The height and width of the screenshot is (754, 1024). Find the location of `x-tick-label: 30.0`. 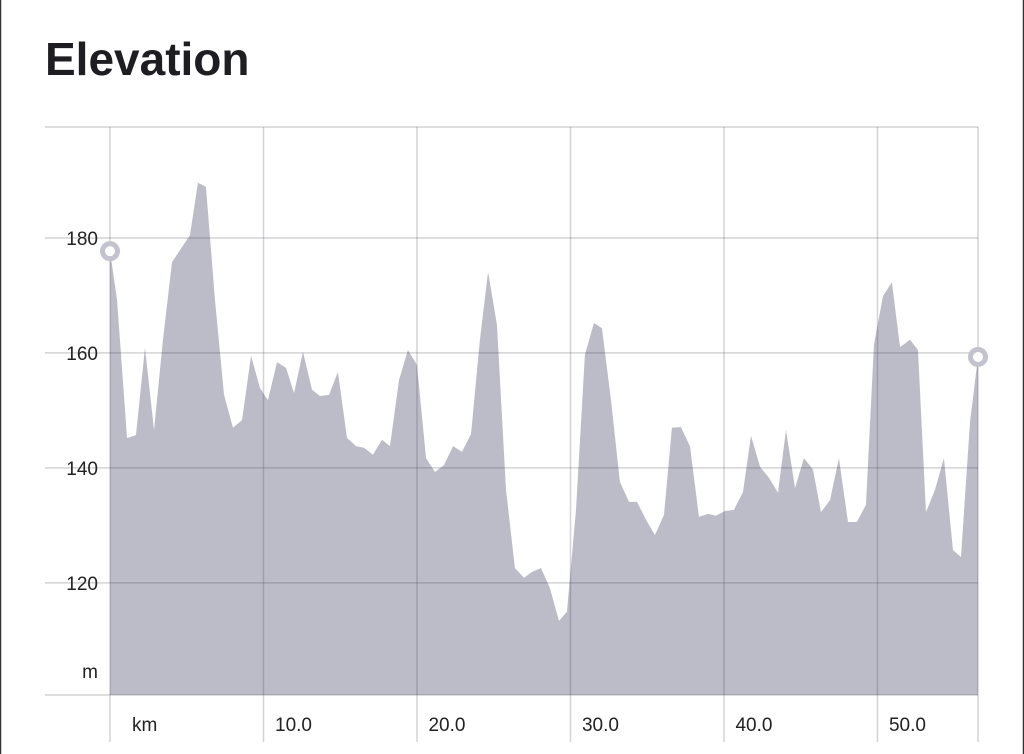

x-tick-label: 30.0 is located at coordinates (600, 725).